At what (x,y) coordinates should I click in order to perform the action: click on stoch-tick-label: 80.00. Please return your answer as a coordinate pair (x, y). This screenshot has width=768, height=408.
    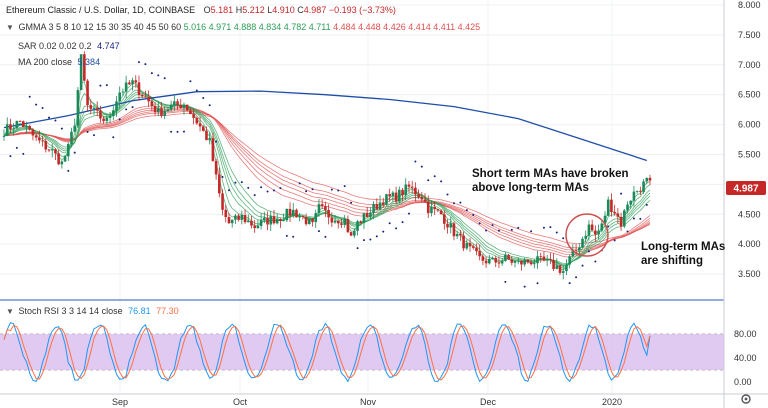
    Looking at the image, I should click on (745, 334).